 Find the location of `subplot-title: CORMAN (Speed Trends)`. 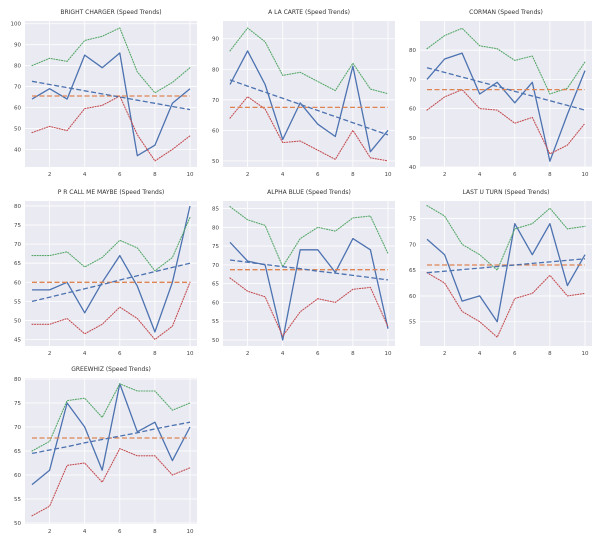

subplot-title: CORMAN (Speed Trends) is located at coordinates (506, 12).